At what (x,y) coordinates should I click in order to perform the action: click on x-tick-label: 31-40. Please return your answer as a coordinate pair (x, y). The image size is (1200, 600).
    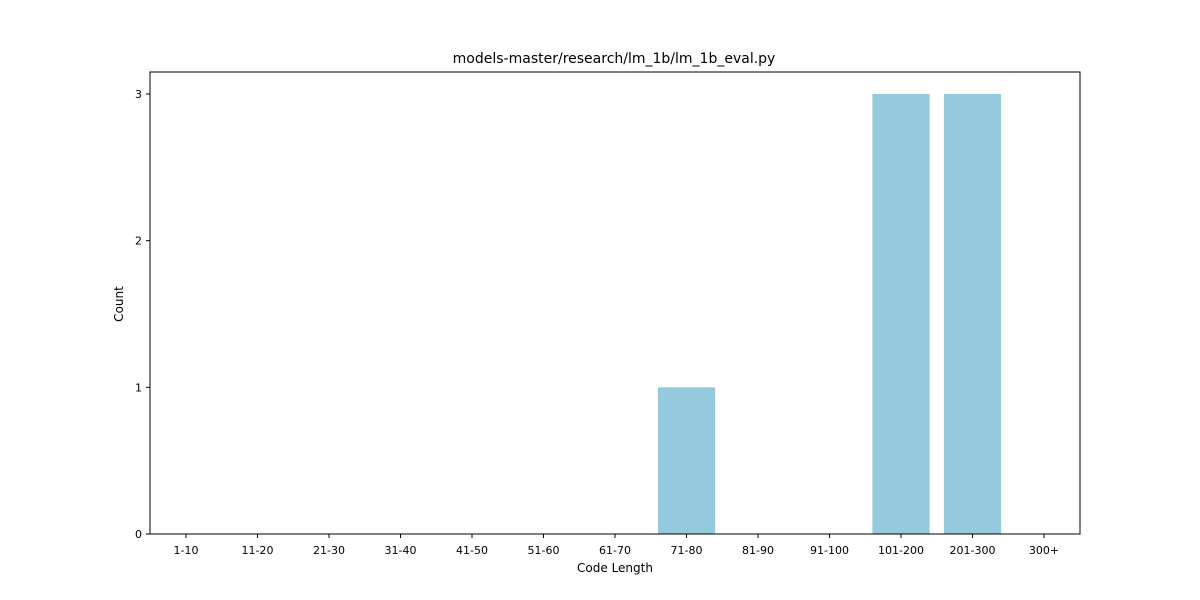
    Looking at the image, I should click on (401, 550).